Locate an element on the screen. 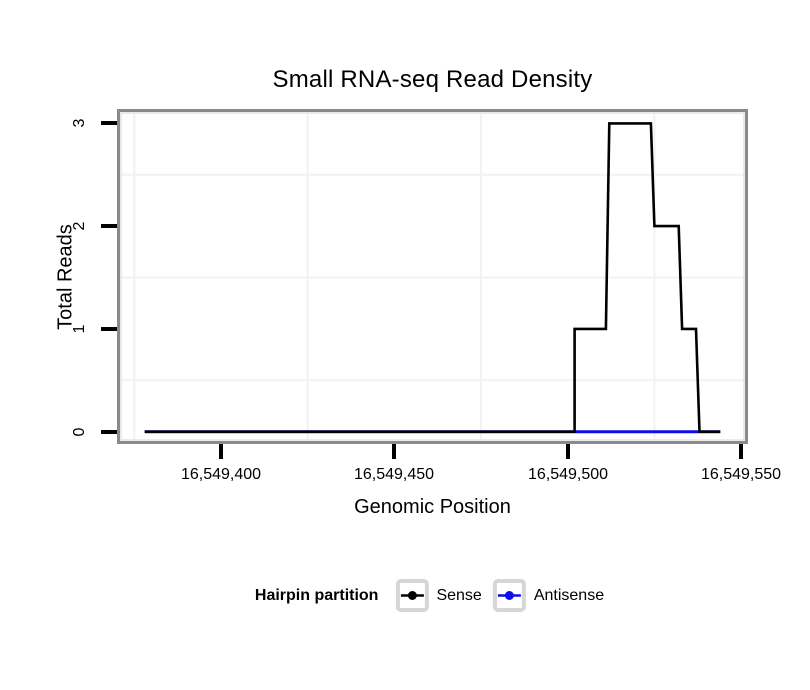 Image resolution: width=810 pixels, height=690 pixels. x-axis-tick-label: 16,549,500 is located at coordinates (568, 474).